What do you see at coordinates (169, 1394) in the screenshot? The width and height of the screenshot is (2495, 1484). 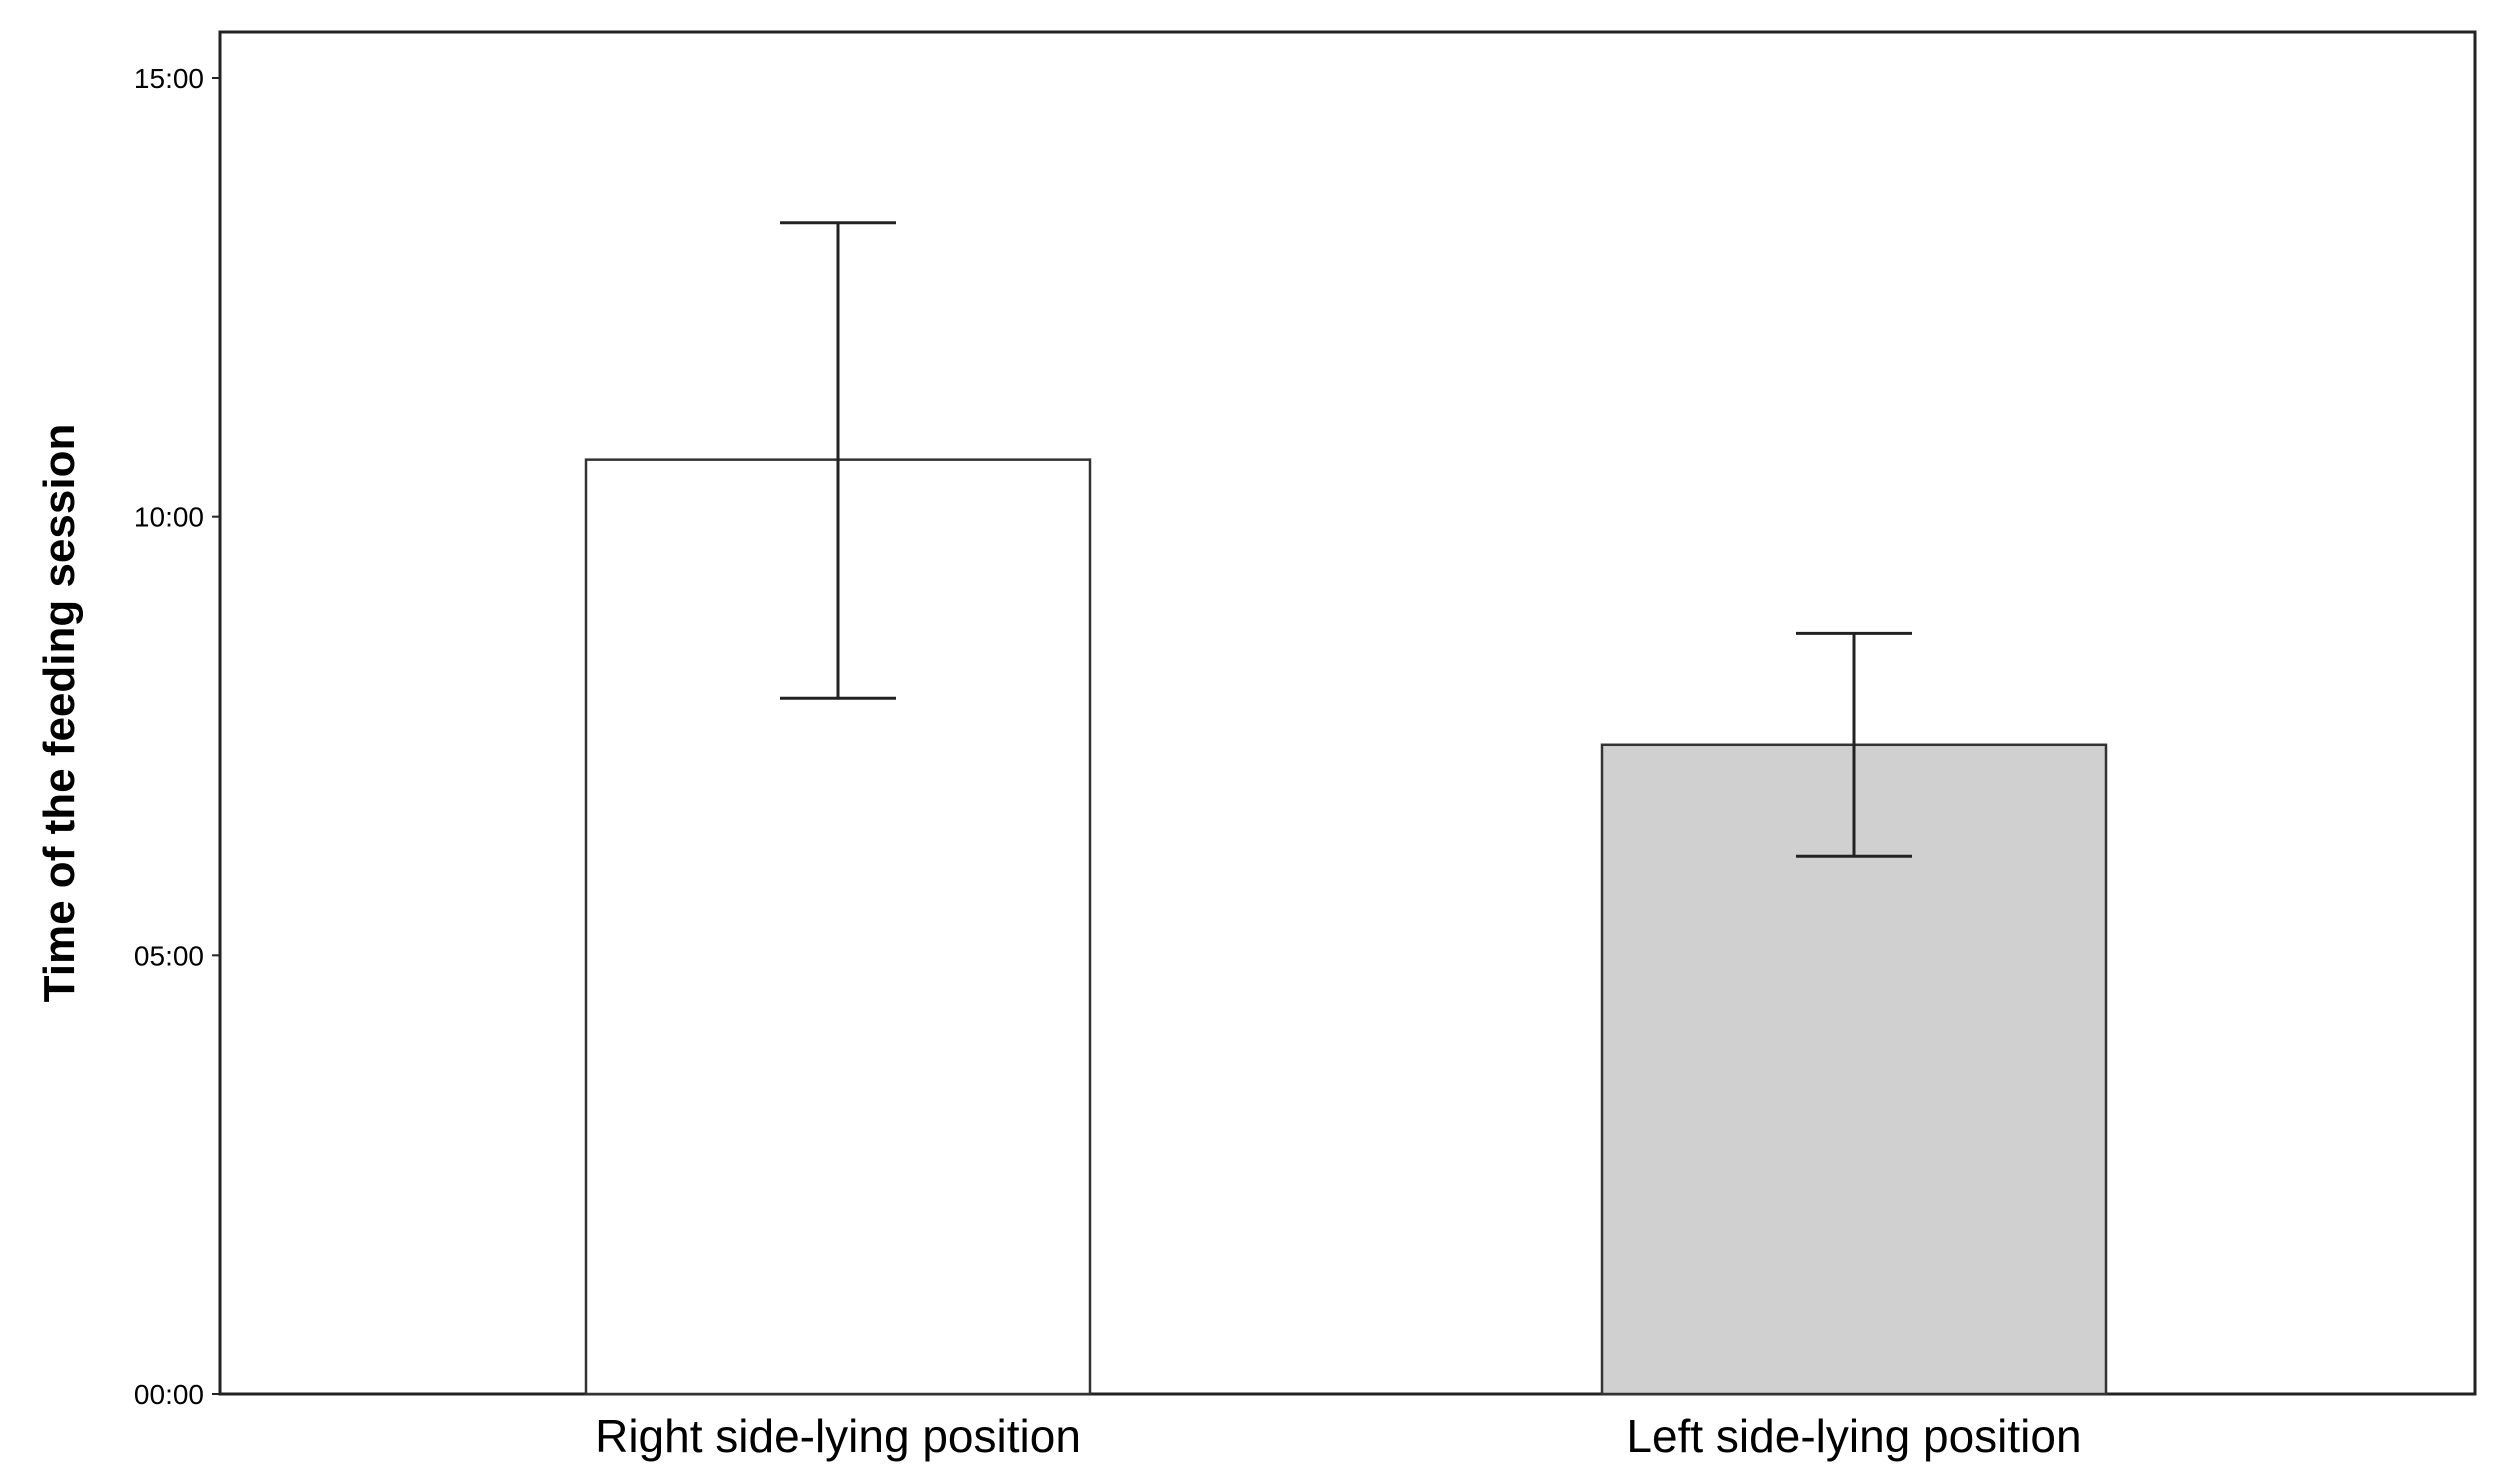 I see `y-tick-label-0: 00:00` at bounding box center [169, 1394].